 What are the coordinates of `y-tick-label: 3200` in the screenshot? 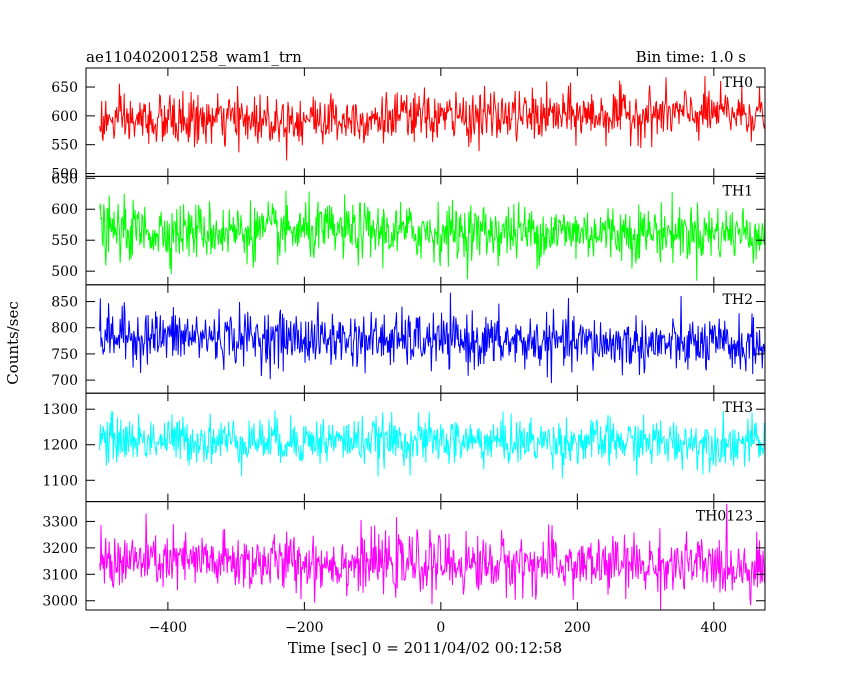 It's located at (60, 549).